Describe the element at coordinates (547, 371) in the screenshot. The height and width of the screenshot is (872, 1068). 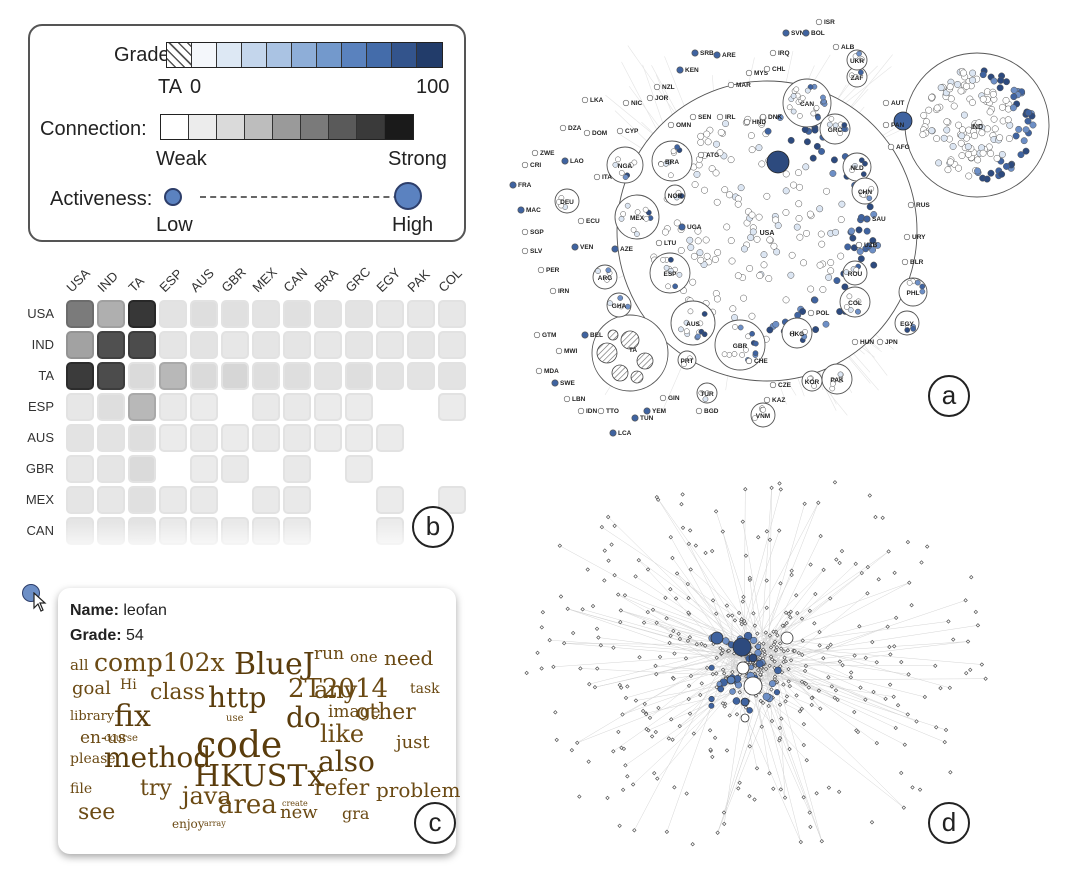
I see `country-node: MDA` at that location.